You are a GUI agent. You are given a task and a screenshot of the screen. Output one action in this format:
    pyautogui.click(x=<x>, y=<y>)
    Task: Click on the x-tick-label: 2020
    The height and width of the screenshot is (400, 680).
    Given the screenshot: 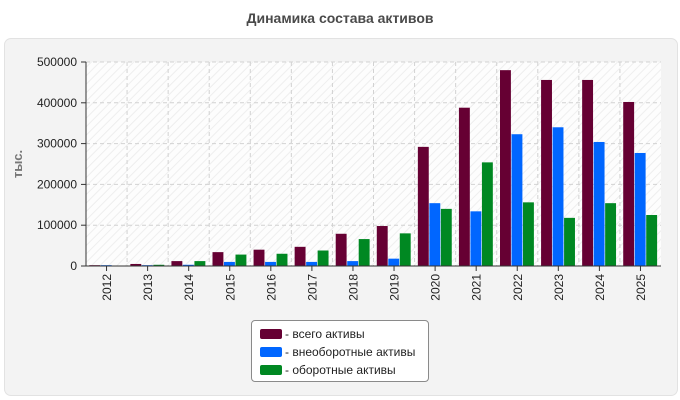 What is the action you would take?
    pyautogui.click(x=436, y=287)
    